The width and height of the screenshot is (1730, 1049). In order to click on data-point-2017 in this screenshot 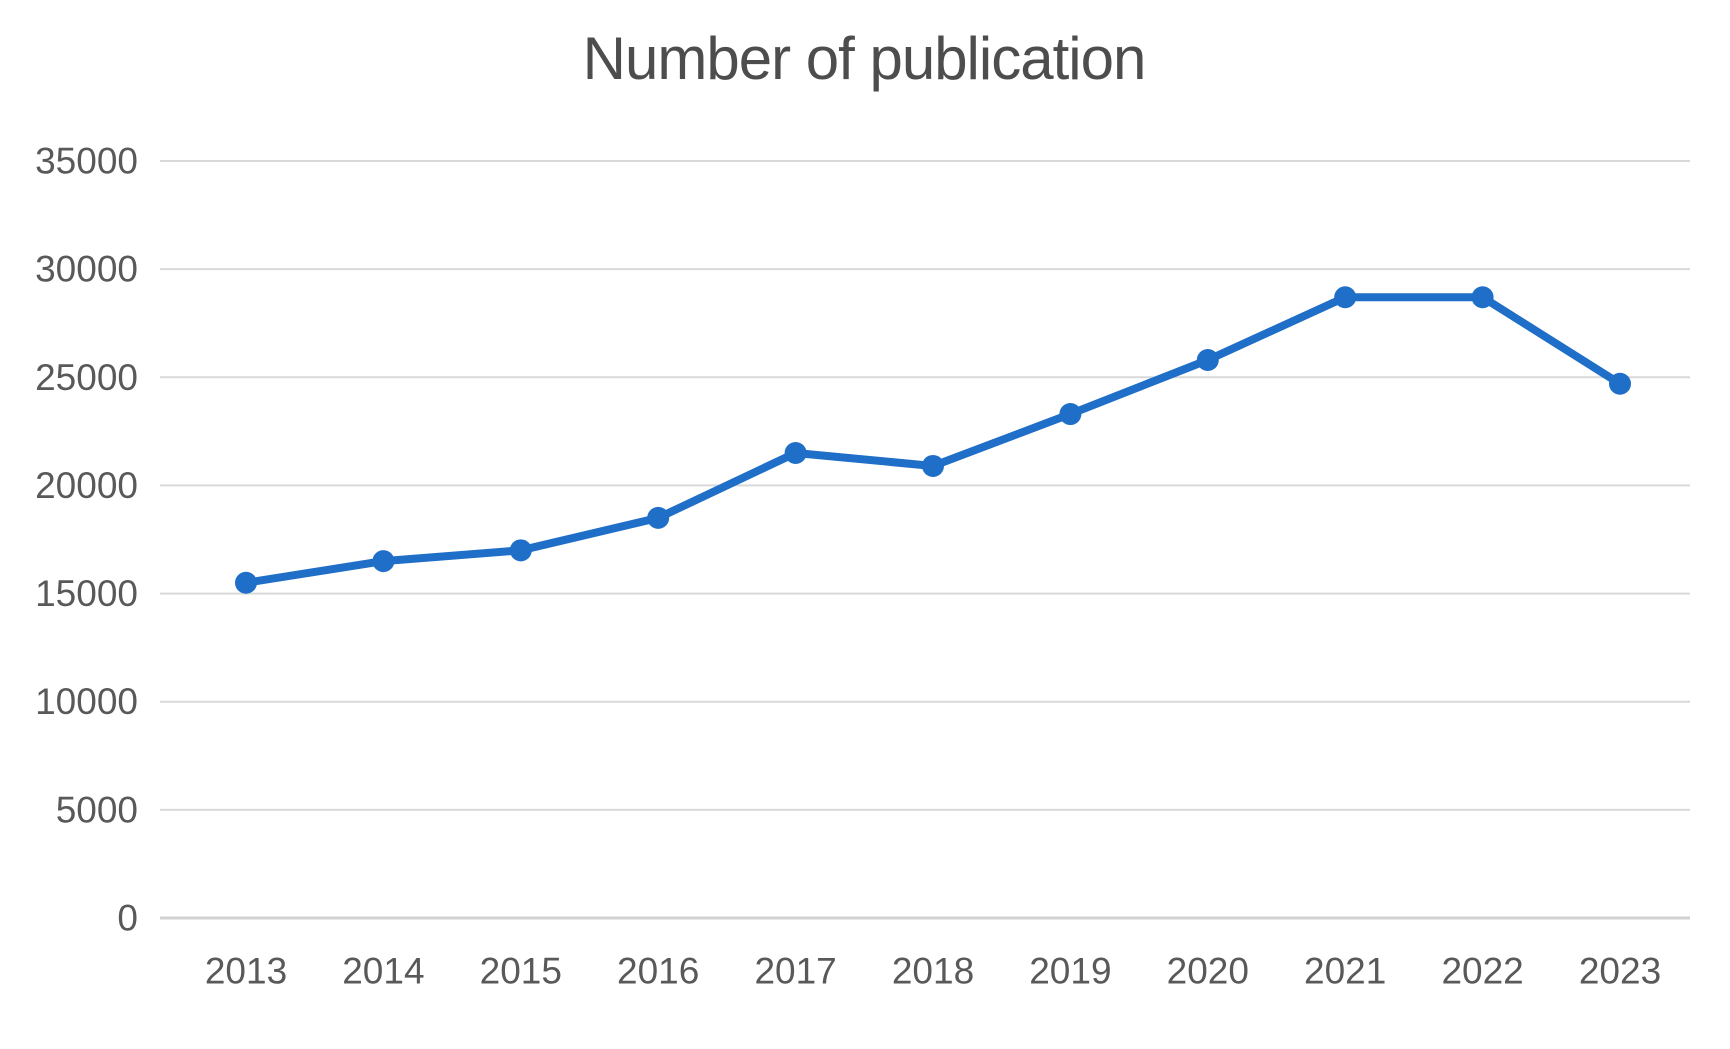, I will do `click(795, 452)`.